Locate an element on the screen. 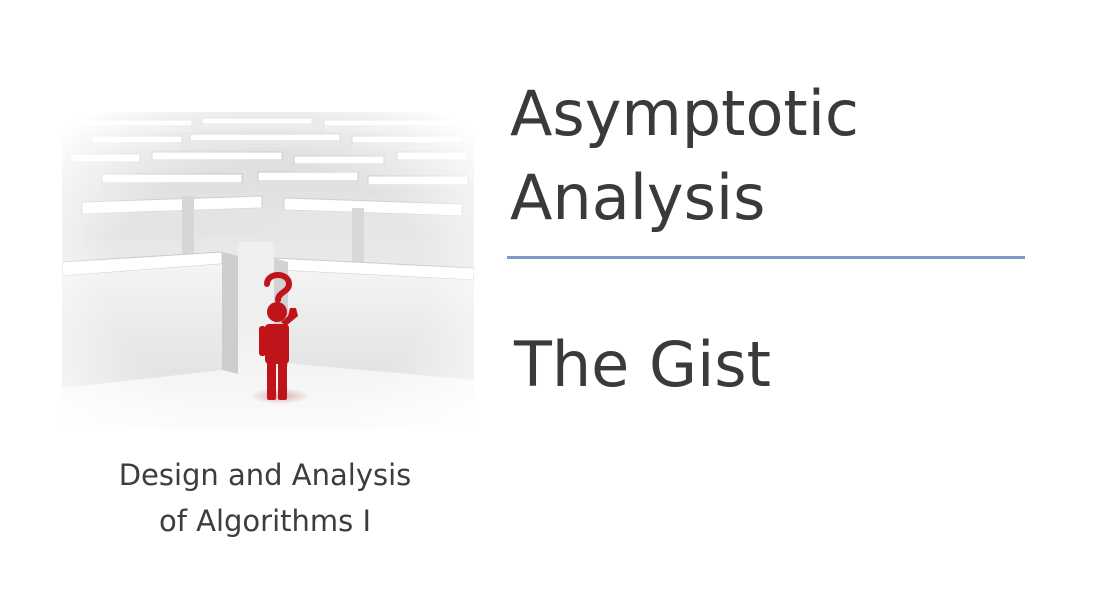 The width and height of the screenshot is (1095, 615). slide-title: Asymptotic Analysis is located at coordinates (770, 156).